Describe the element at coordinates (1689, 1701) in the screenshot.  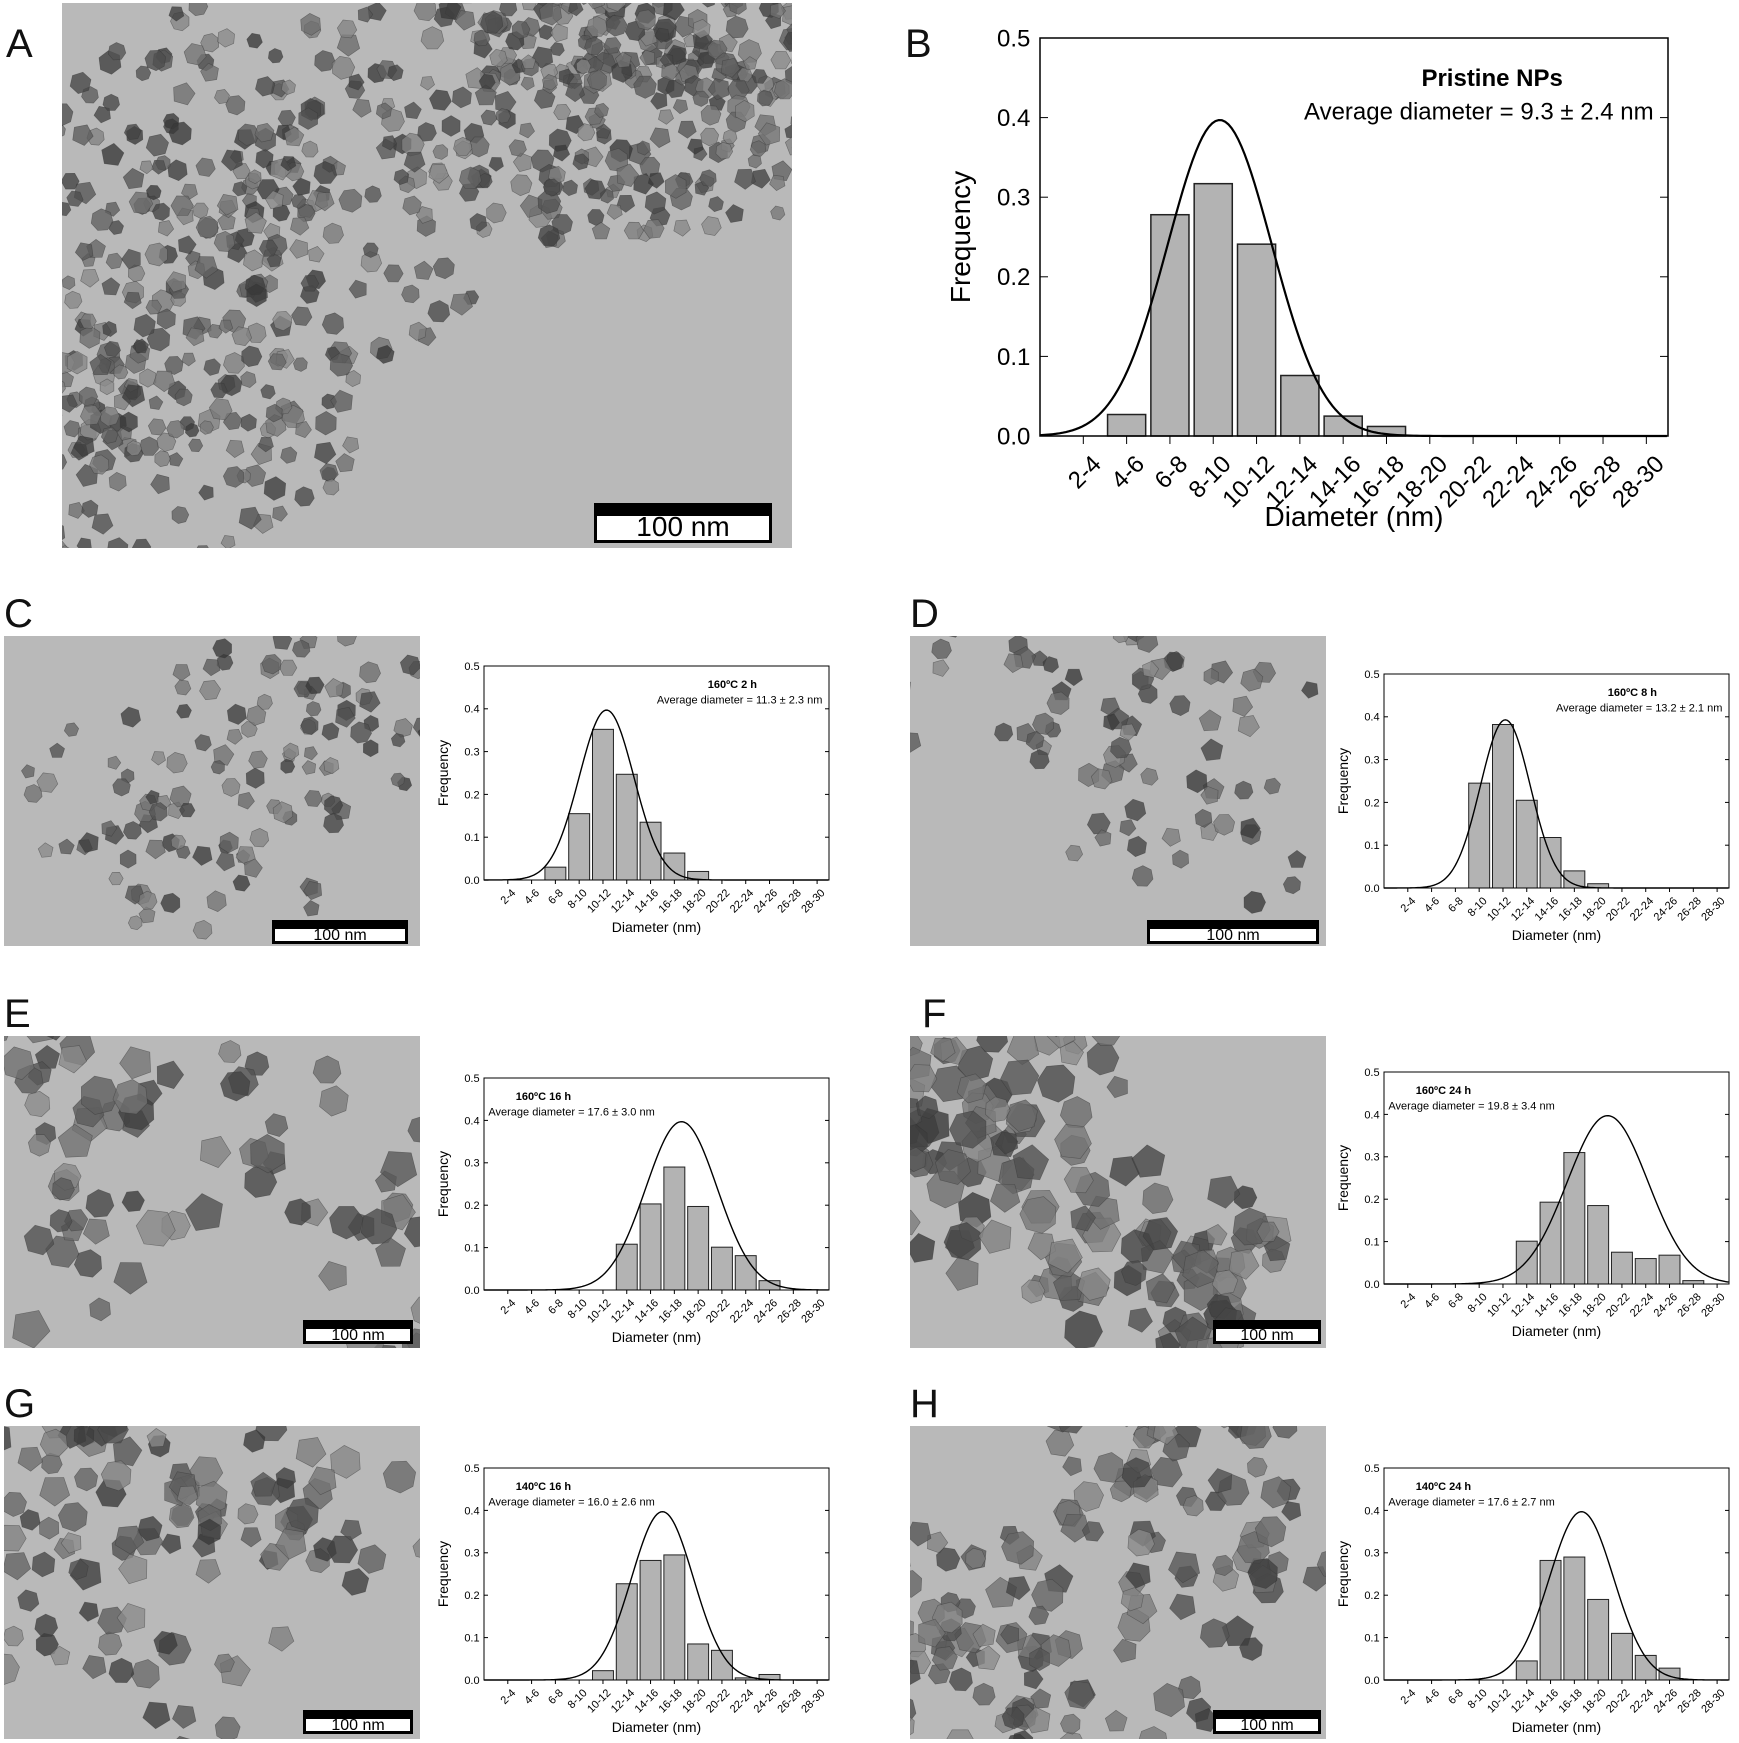
I see `x-tick-label: 26-28` at that location.